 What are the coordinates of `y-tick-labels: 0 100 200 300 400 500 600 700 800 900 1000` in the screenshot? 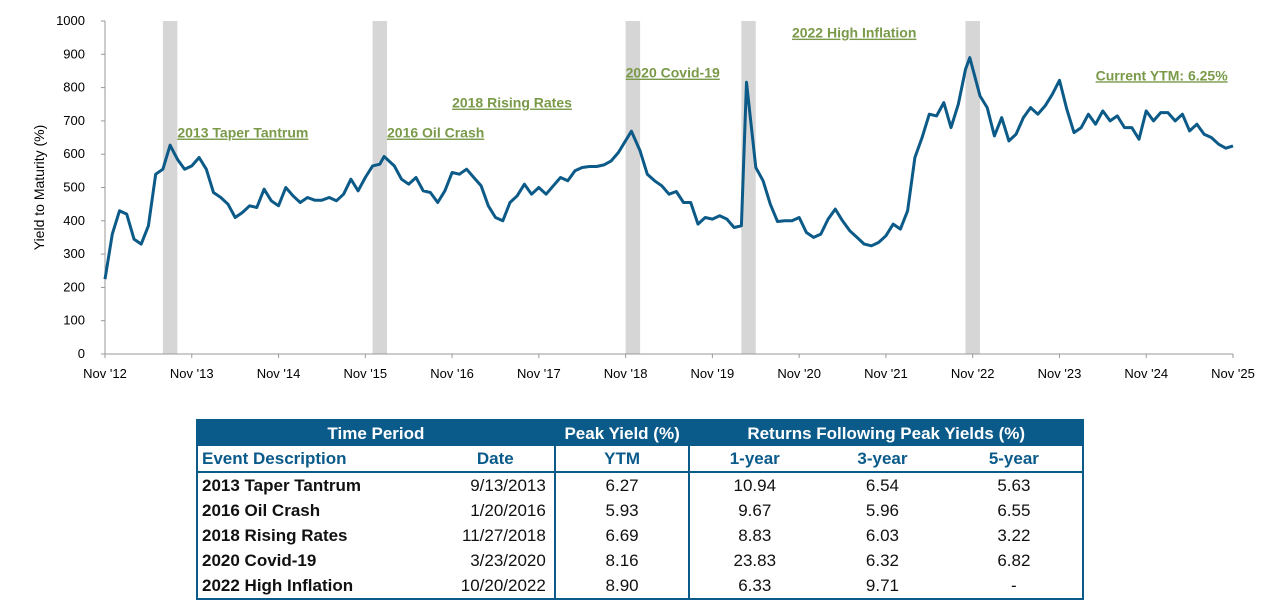 It's located at (70, 187).